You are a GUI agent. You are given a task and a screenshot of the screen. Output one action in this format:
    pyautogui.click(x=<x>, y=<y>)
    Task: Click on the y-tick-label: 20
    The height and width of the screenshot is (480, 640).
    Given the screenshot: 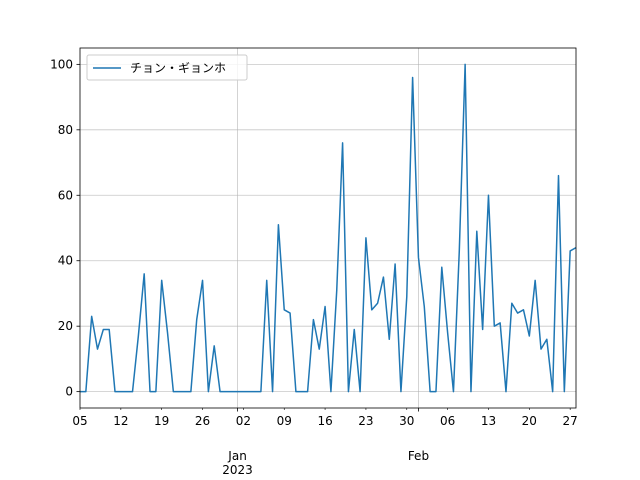 What is the action you would take?
    pyautogui.click(x=65, y=326)
    